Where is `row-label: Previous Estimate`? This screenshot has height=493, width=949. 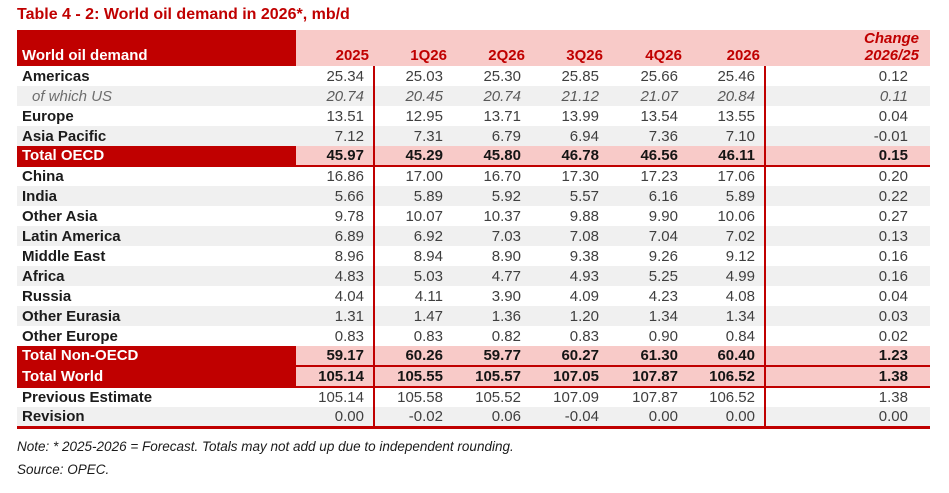
row-label: Previous Estimate is located at coordinates (87, 397).